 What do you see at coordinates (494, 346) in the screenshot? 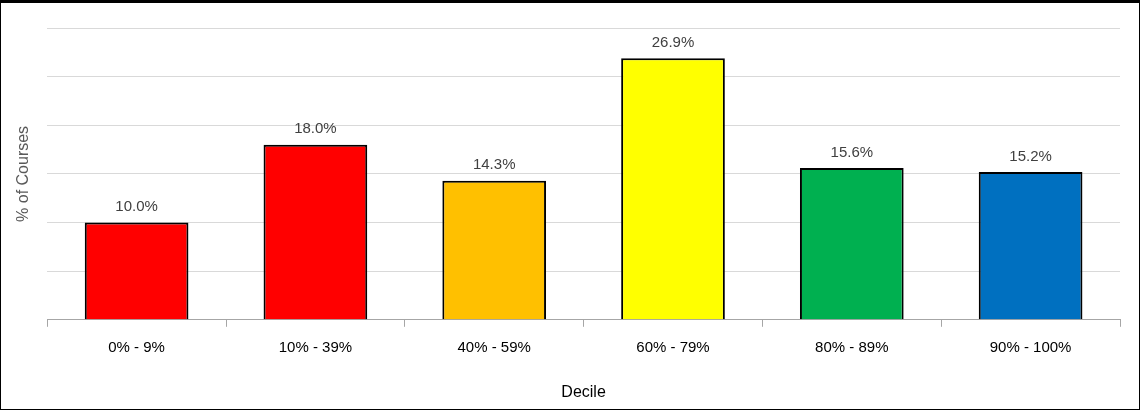
I see `x-tick-label: 40% - 59%` at bounding box center [494, 346].